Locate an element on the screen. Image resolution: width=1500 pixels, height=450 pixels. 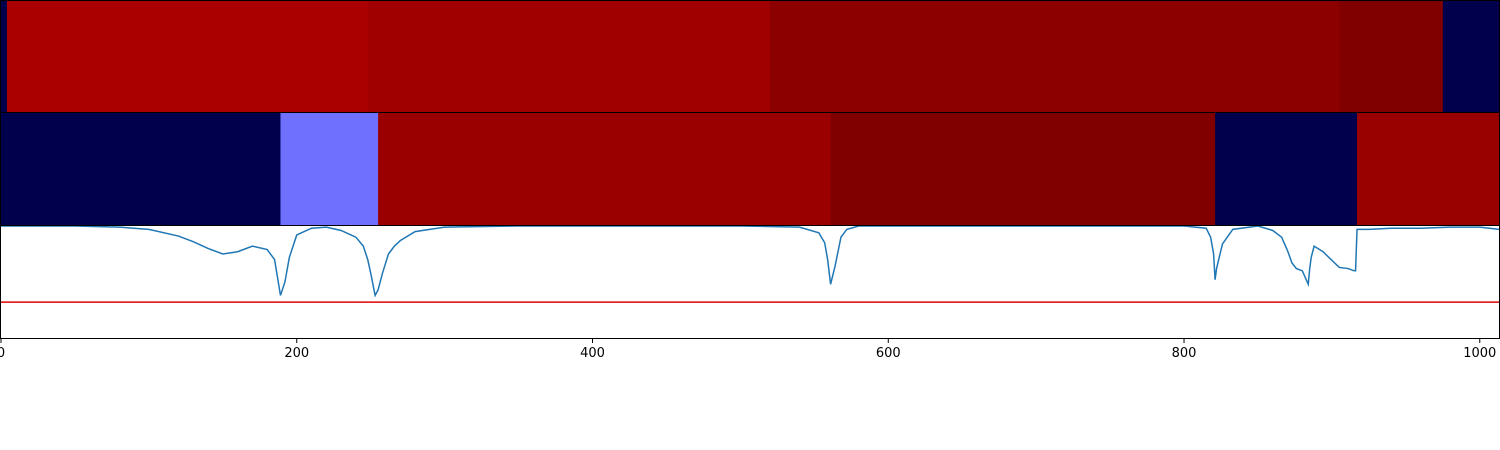
x-tick-label-800: 800 is located at coordinates (1184, 353).